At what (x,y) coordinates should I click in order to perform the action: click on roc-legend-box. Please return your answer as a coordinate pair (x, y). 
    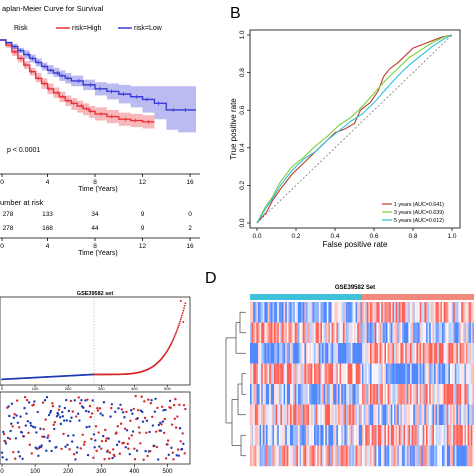
    Looking at the image, I should click on (419, 212).